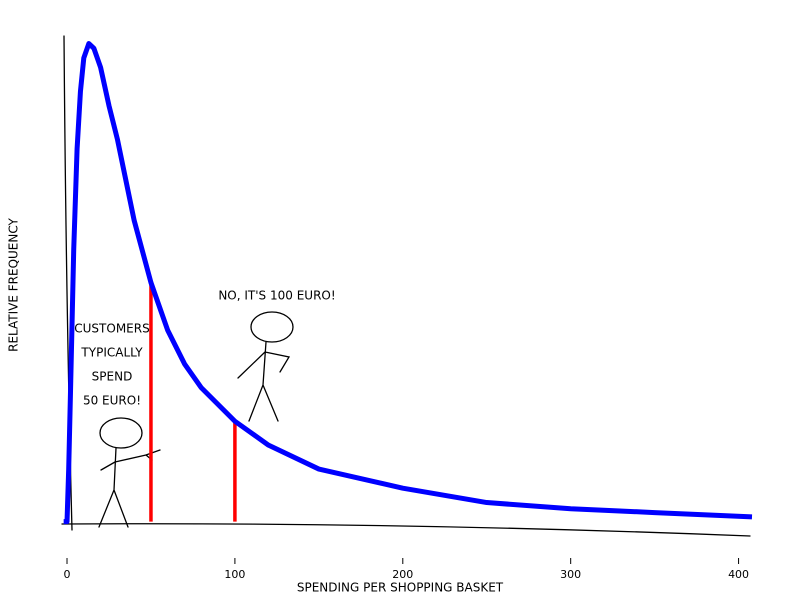 This screenshot has width=800, height=600. I want to click on x-axis, so click(406, 530).